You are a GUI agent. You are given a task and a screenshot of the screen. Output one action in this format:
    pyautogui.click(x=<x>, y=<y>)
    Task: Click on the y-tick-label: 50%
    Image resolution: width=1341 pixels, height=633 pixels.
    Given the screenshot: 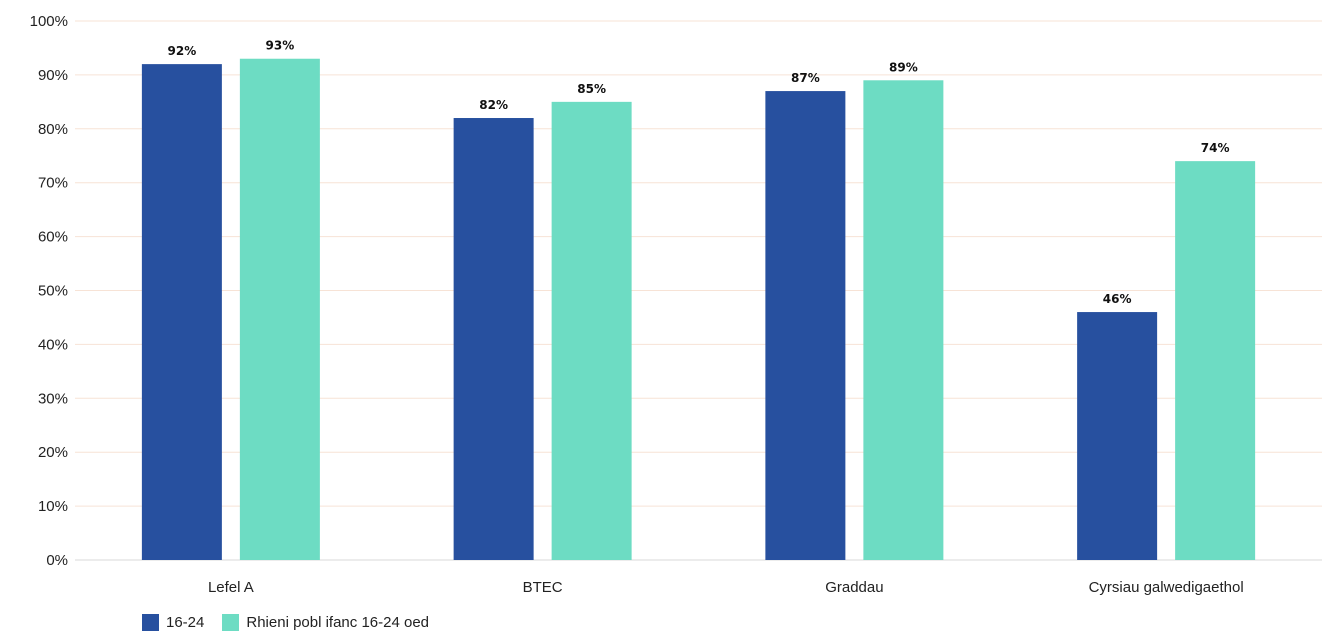 What is the action you would take?
    pyautogui.click(x=53, y=291)
    